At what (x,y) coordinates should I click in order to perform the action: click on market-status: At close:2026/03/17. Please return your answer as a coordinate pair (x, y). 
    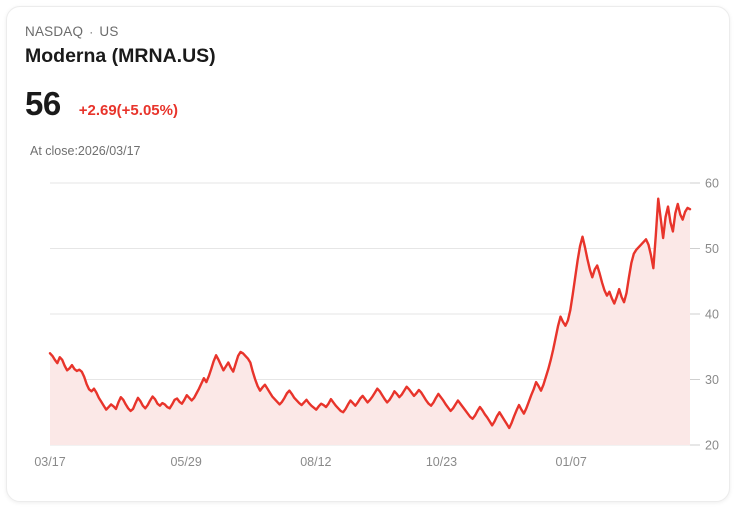
    Looking at the image, I should click on (85, 151).